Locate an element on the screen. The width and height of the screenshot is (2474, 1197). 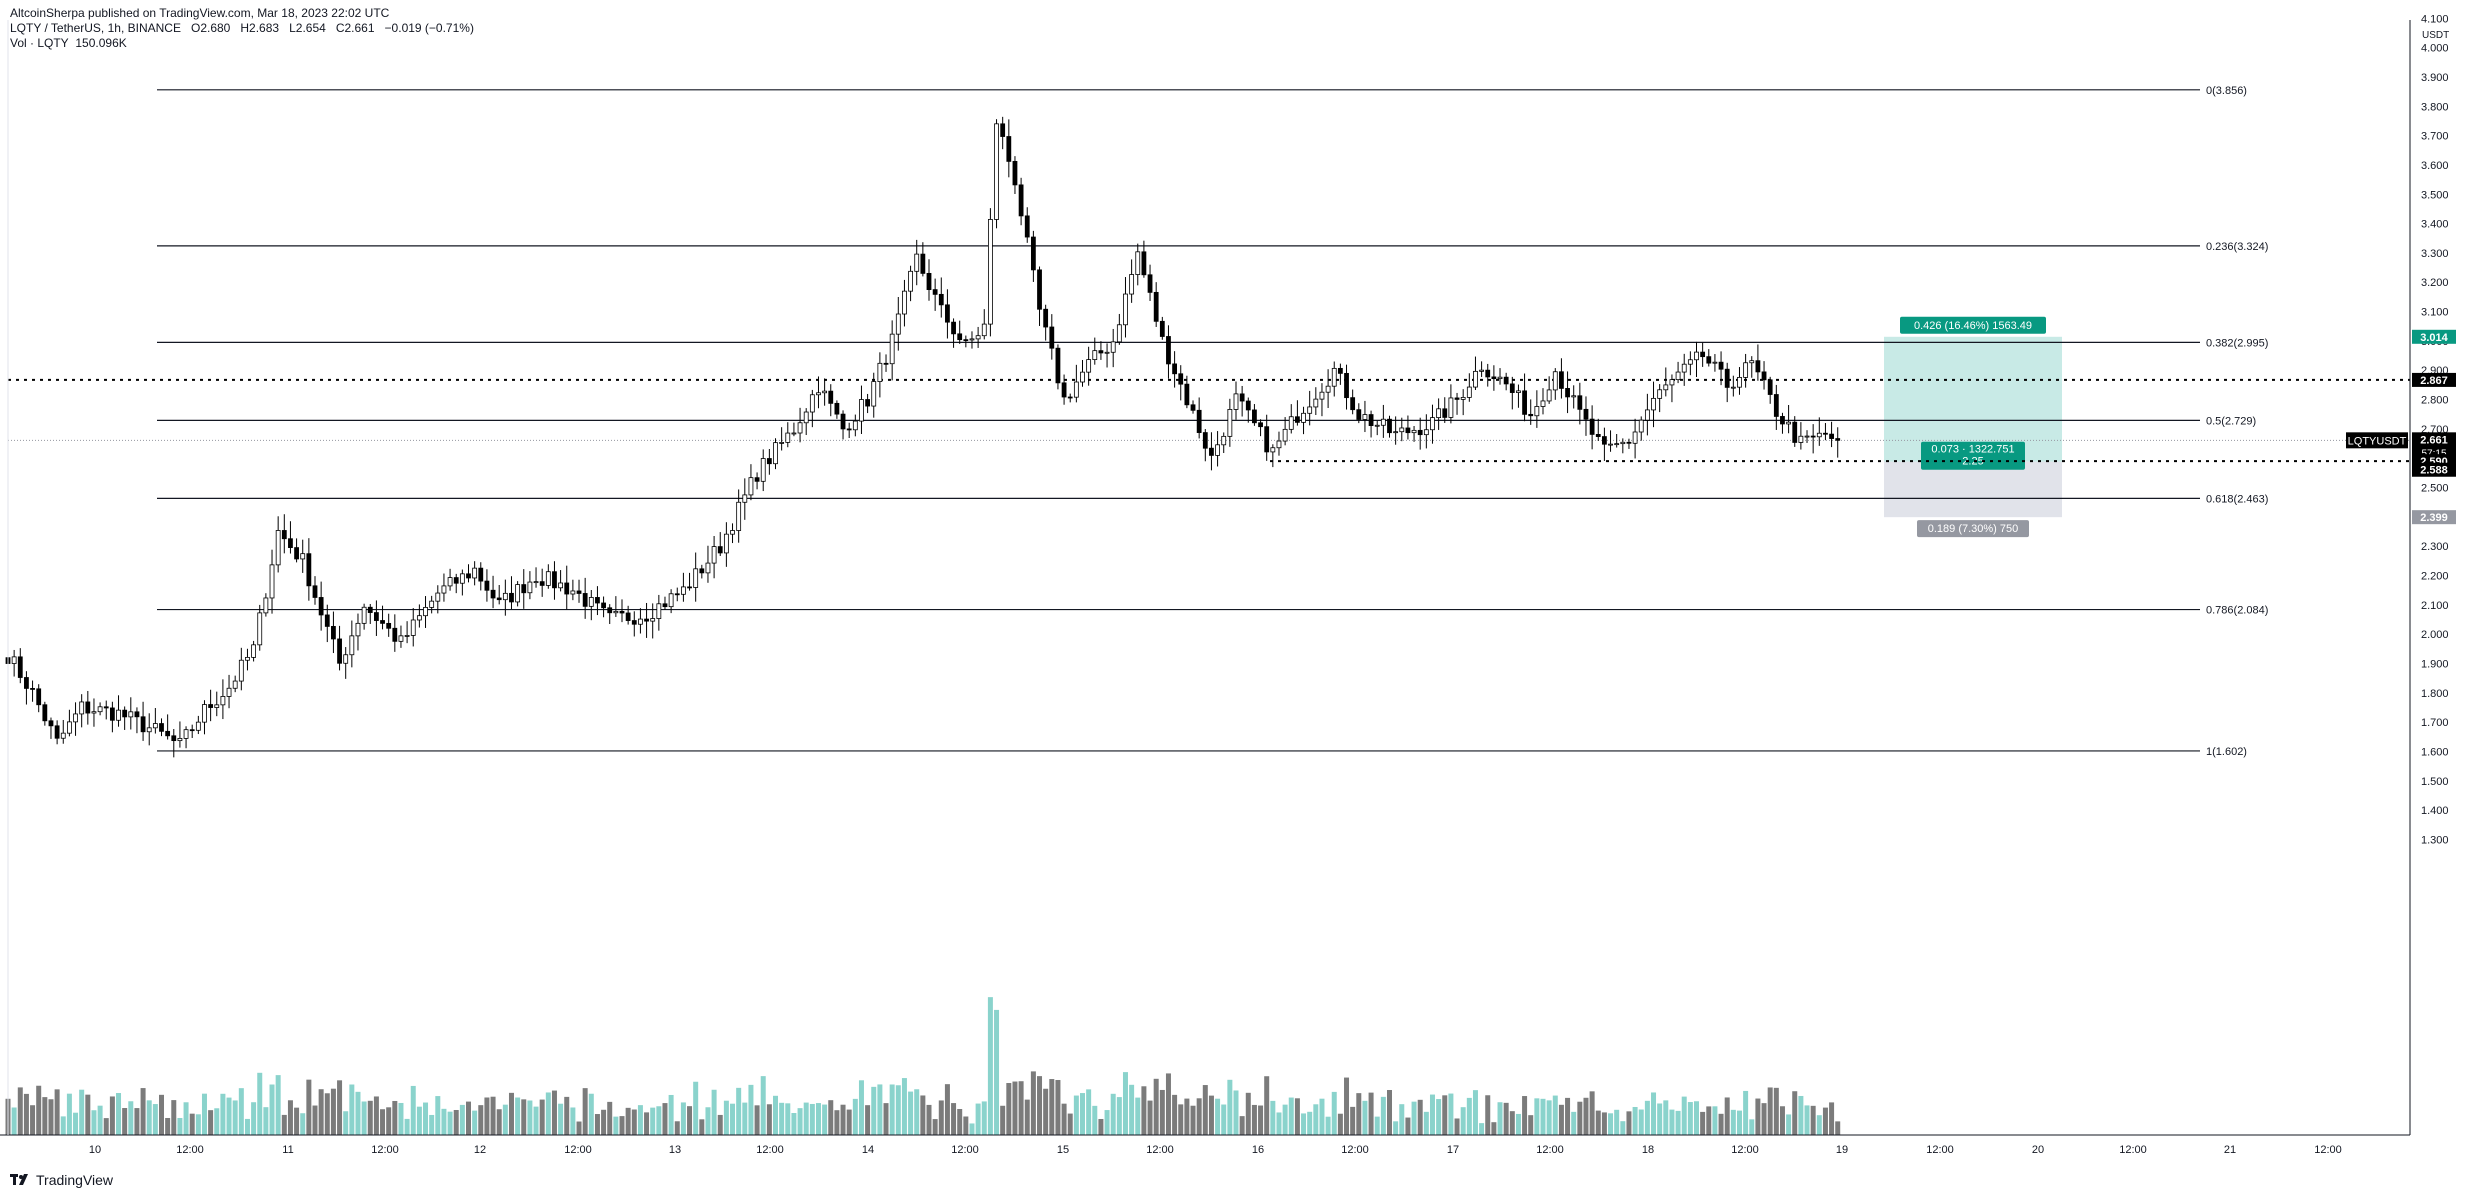
horizontal-lines is located at coordinates (1209, 420).